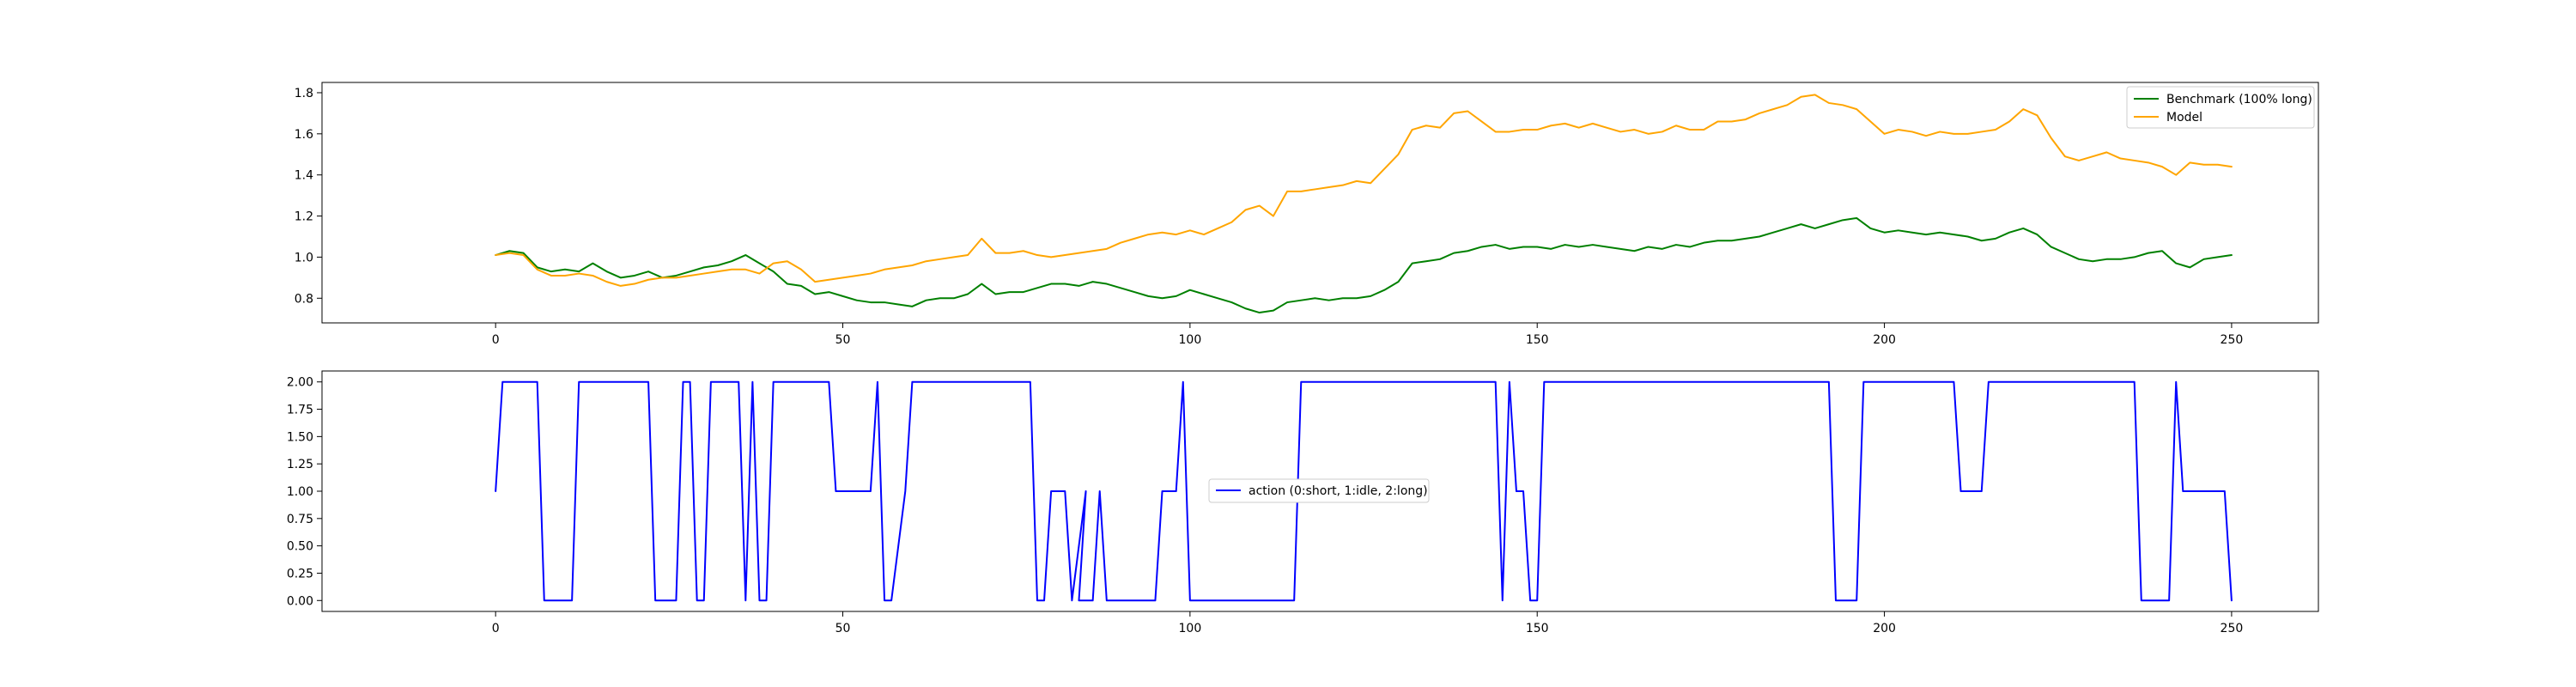  What do you see at coordinates (300, 601) in the screenshot?
I see `bottom-y-tick-label: 0.00` at bounding box center [300, 601].